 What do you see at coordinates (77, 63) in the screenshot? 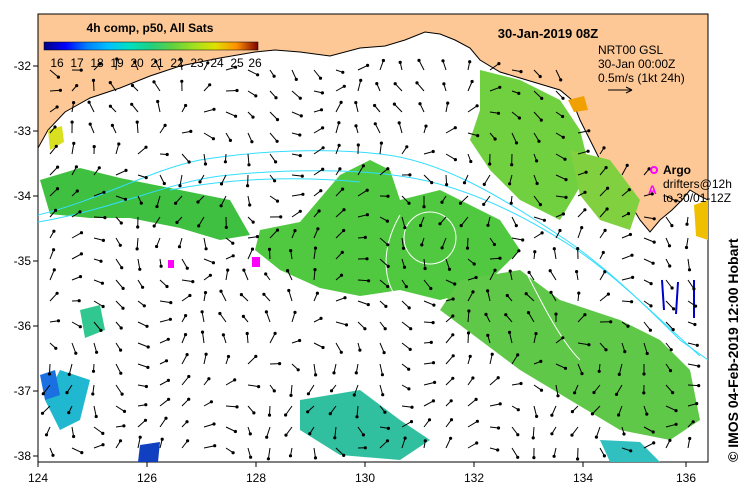
I see `colorbar-tick-label: 17` at bounding box center [77, 63].